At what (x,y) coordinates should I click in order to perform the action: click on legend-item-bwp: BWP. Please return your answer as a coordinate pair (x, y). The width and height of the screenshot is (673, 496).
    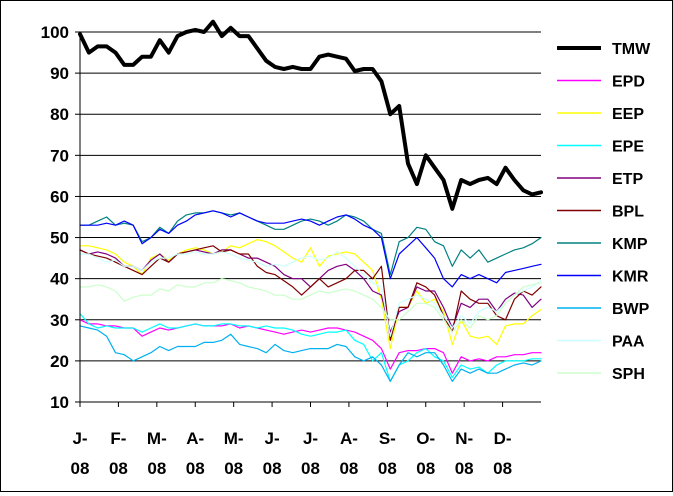
    Looking at the image, I should click on (603, 309).